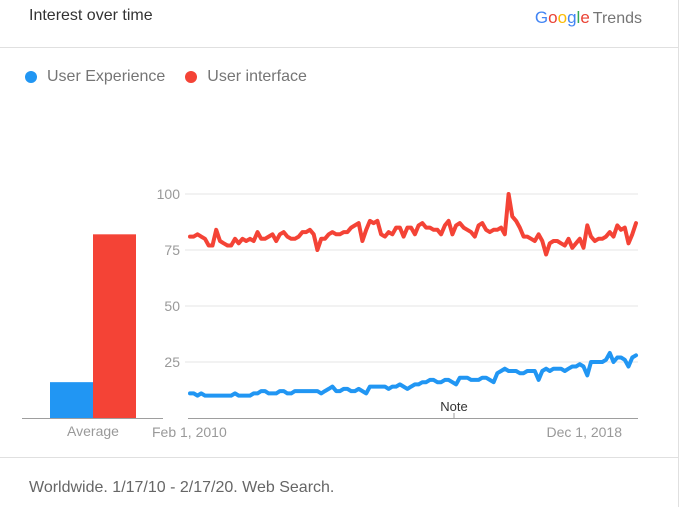  I want to click on series-line-user-experience, so click(413, 374).